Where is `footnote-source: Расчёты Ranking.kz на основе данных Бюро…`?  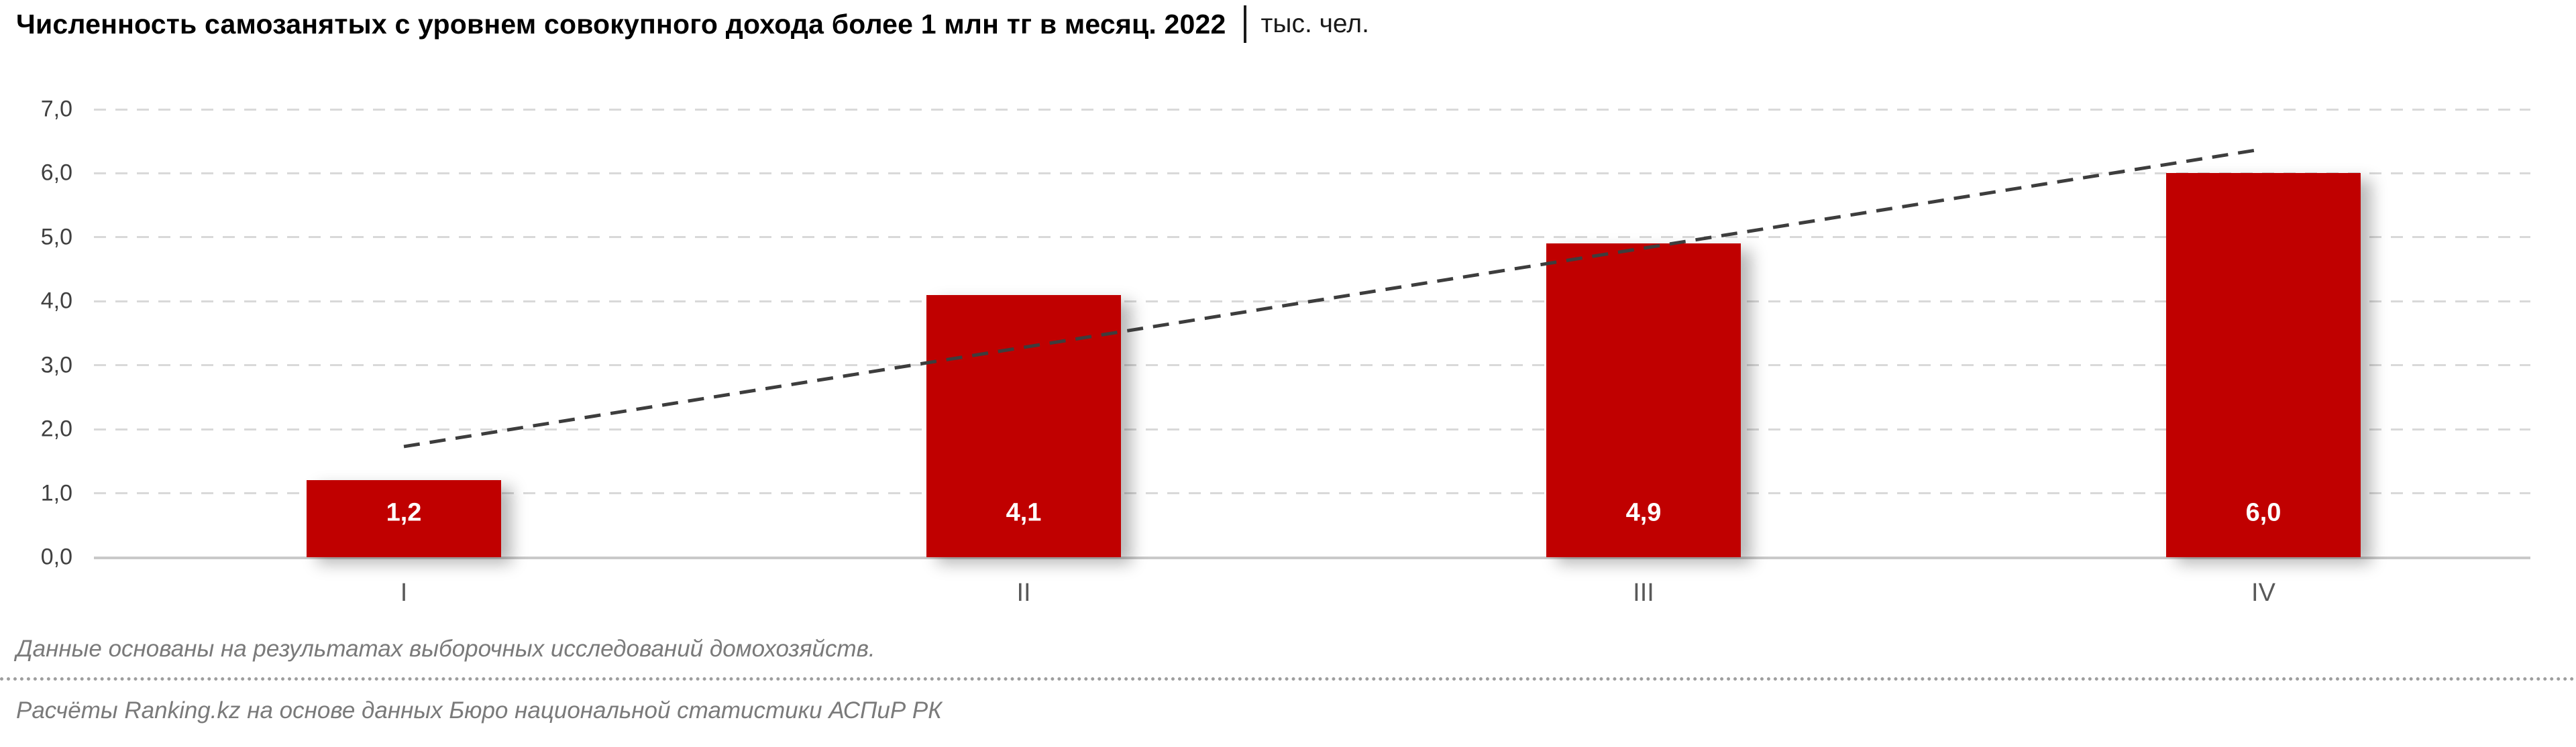
footnote-source: Расчёты Ranking.kz на основе данных Бюро… is located at coordinates (479, 710).